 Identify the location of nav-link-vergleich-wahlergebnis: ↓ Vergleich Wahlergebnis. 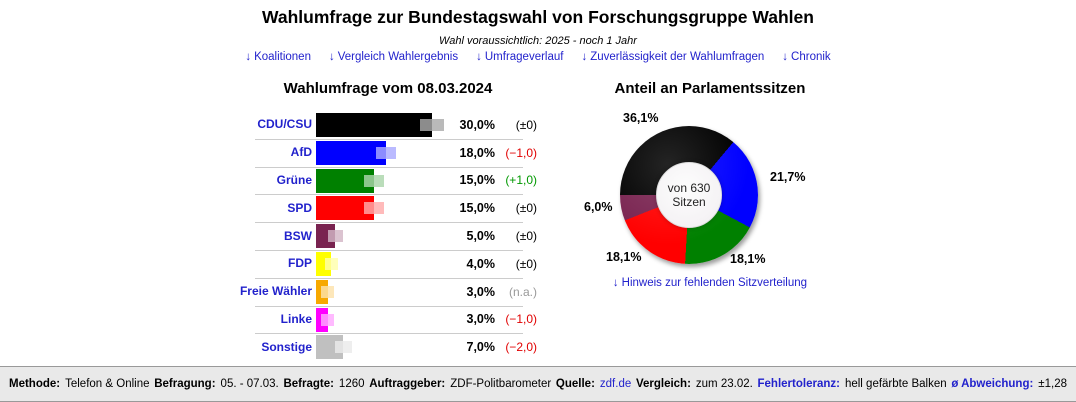
(393, 57).